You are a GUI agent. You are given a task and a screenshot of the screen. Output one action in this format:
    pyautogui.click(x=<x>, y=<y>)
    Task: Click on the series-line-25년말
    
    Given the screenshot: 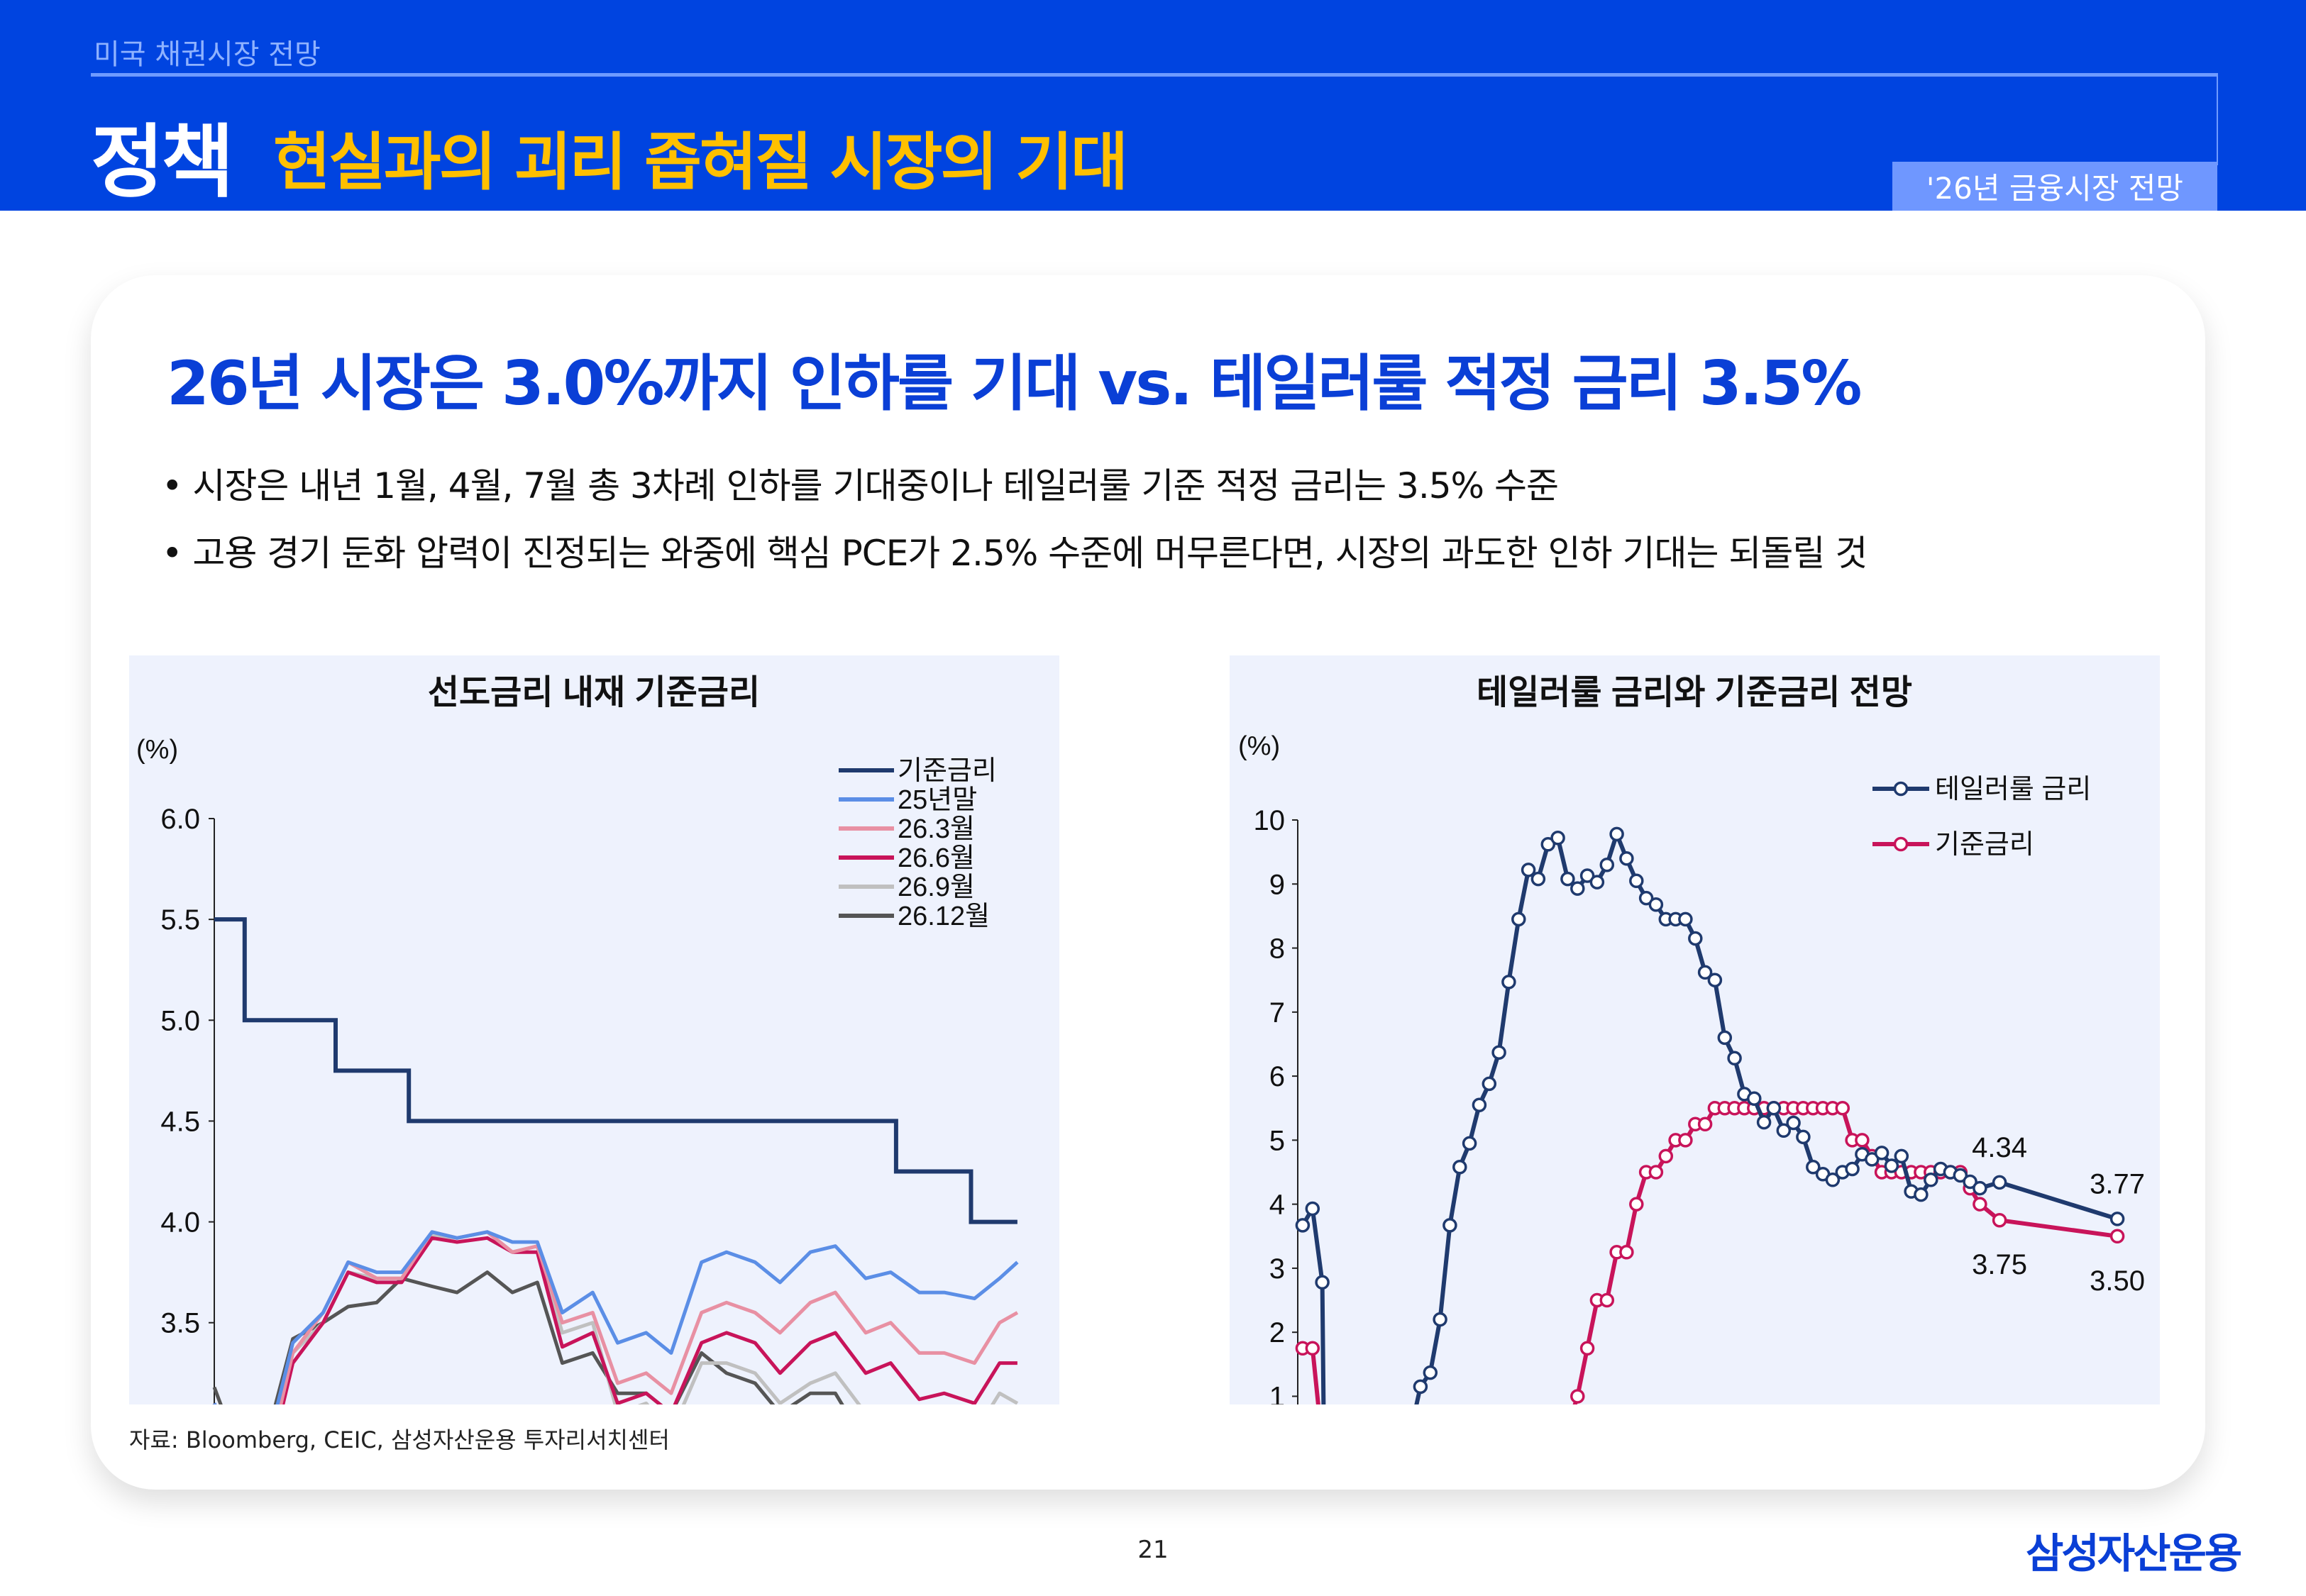 What is the action you would take?
    pyautogui.click(x=615, y=1317)
    